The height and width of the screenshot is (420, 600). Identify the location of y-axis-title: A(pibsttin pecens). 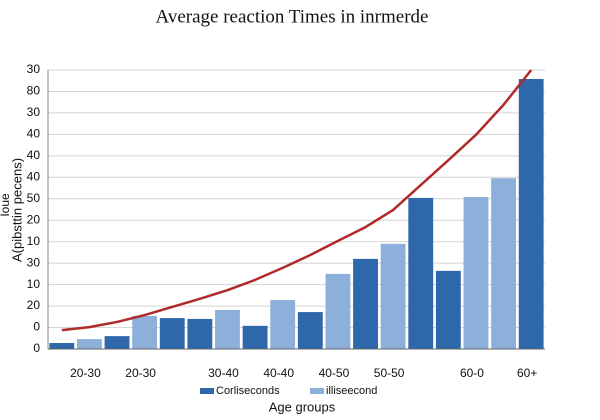
(16, 210).